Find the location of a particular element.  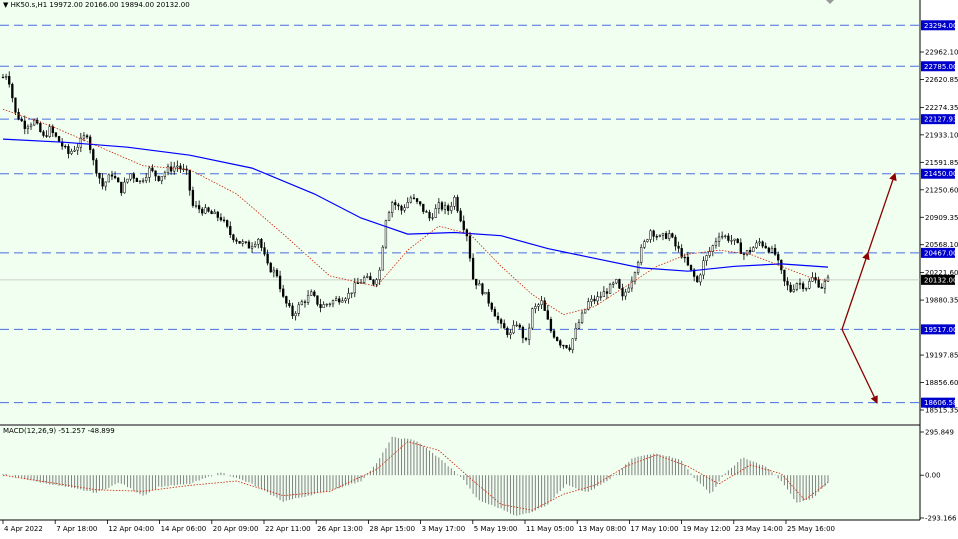

y-tick-label: 22274.35 is located at coordinates (941, 108).